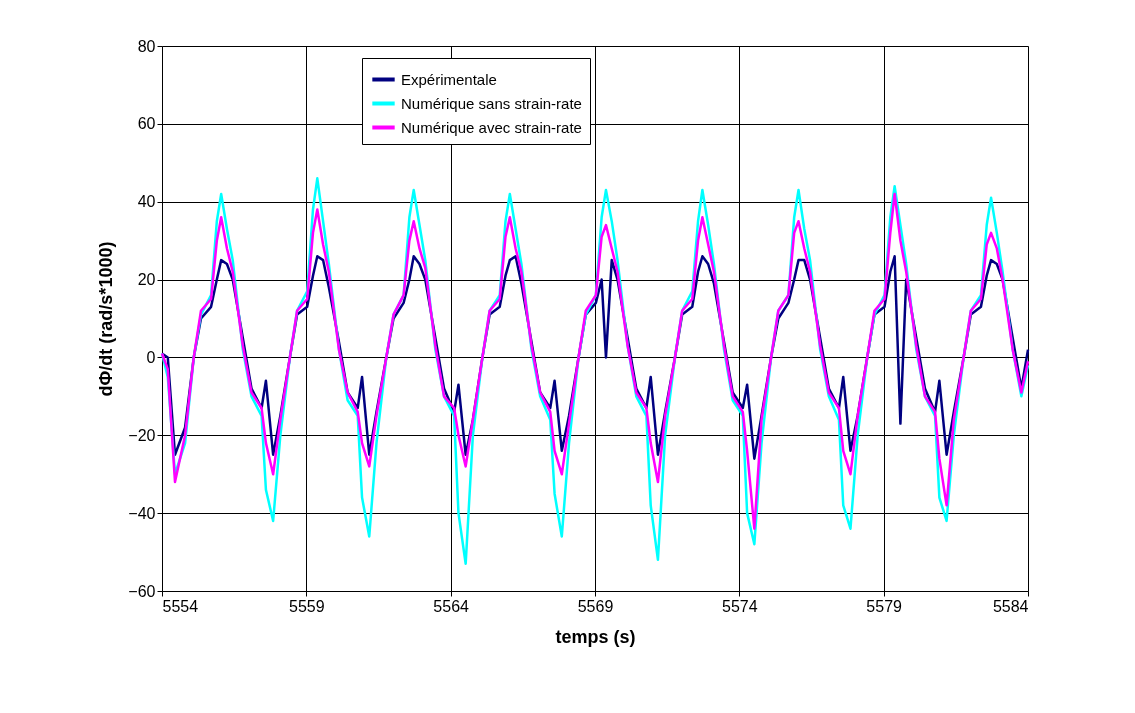  I want to click on y-tick-label: 0, so click(151, 357).